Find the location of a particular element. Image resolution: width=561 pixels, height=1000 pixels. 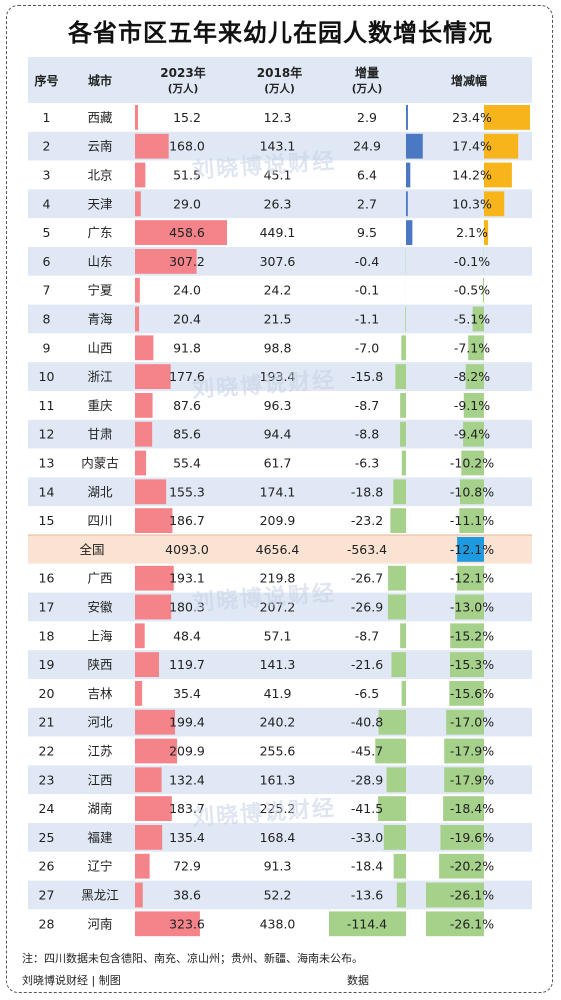

cell-2018: 174.1 is located at coordinates (278, 491).